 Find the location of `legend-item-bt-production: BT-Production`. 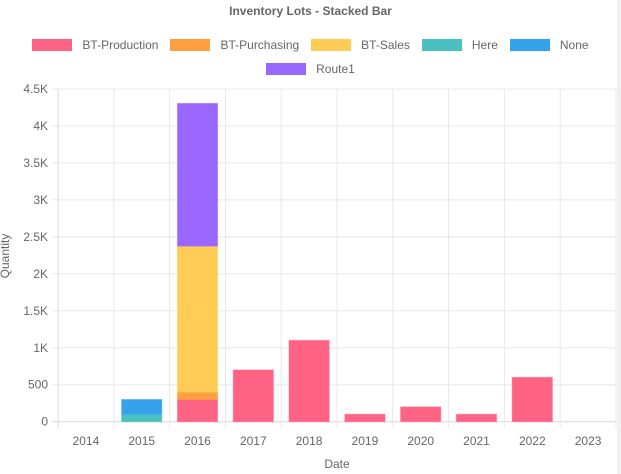

legend-item-bt-production: BT-Production is located at coordinates (95, 45).